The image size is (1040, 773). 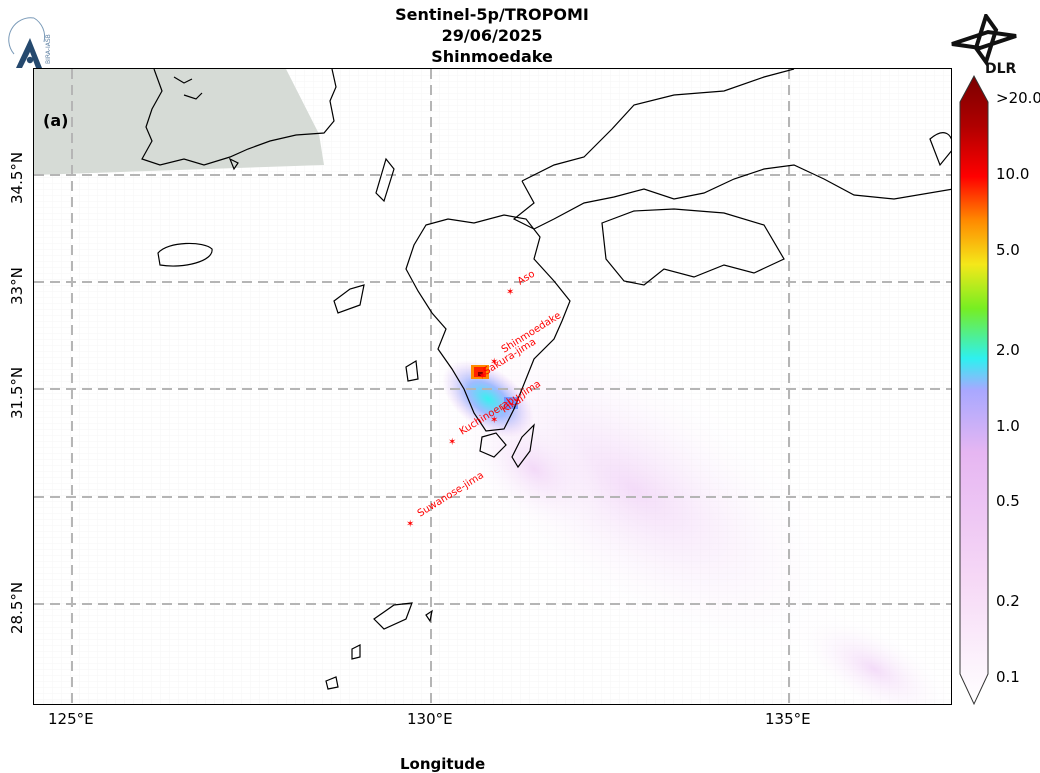 I want to click on coast-goto, so click(x=349, y=299).